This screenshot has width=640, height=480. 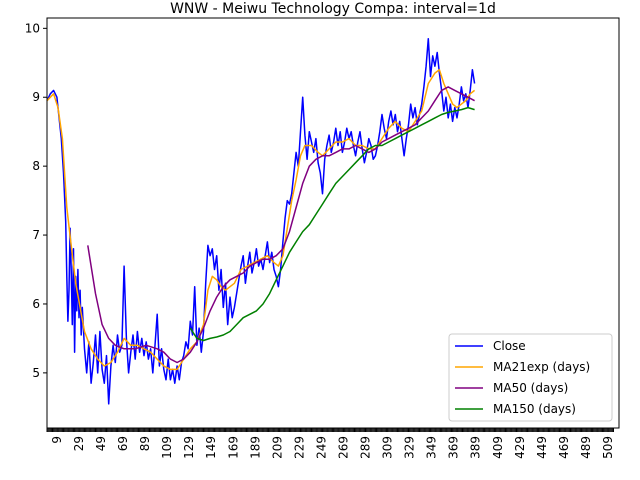 What do you see at coordinates (564, 447) in the screenshot?
I see `x-tick-label: 469` at bounding box center [564, 447].